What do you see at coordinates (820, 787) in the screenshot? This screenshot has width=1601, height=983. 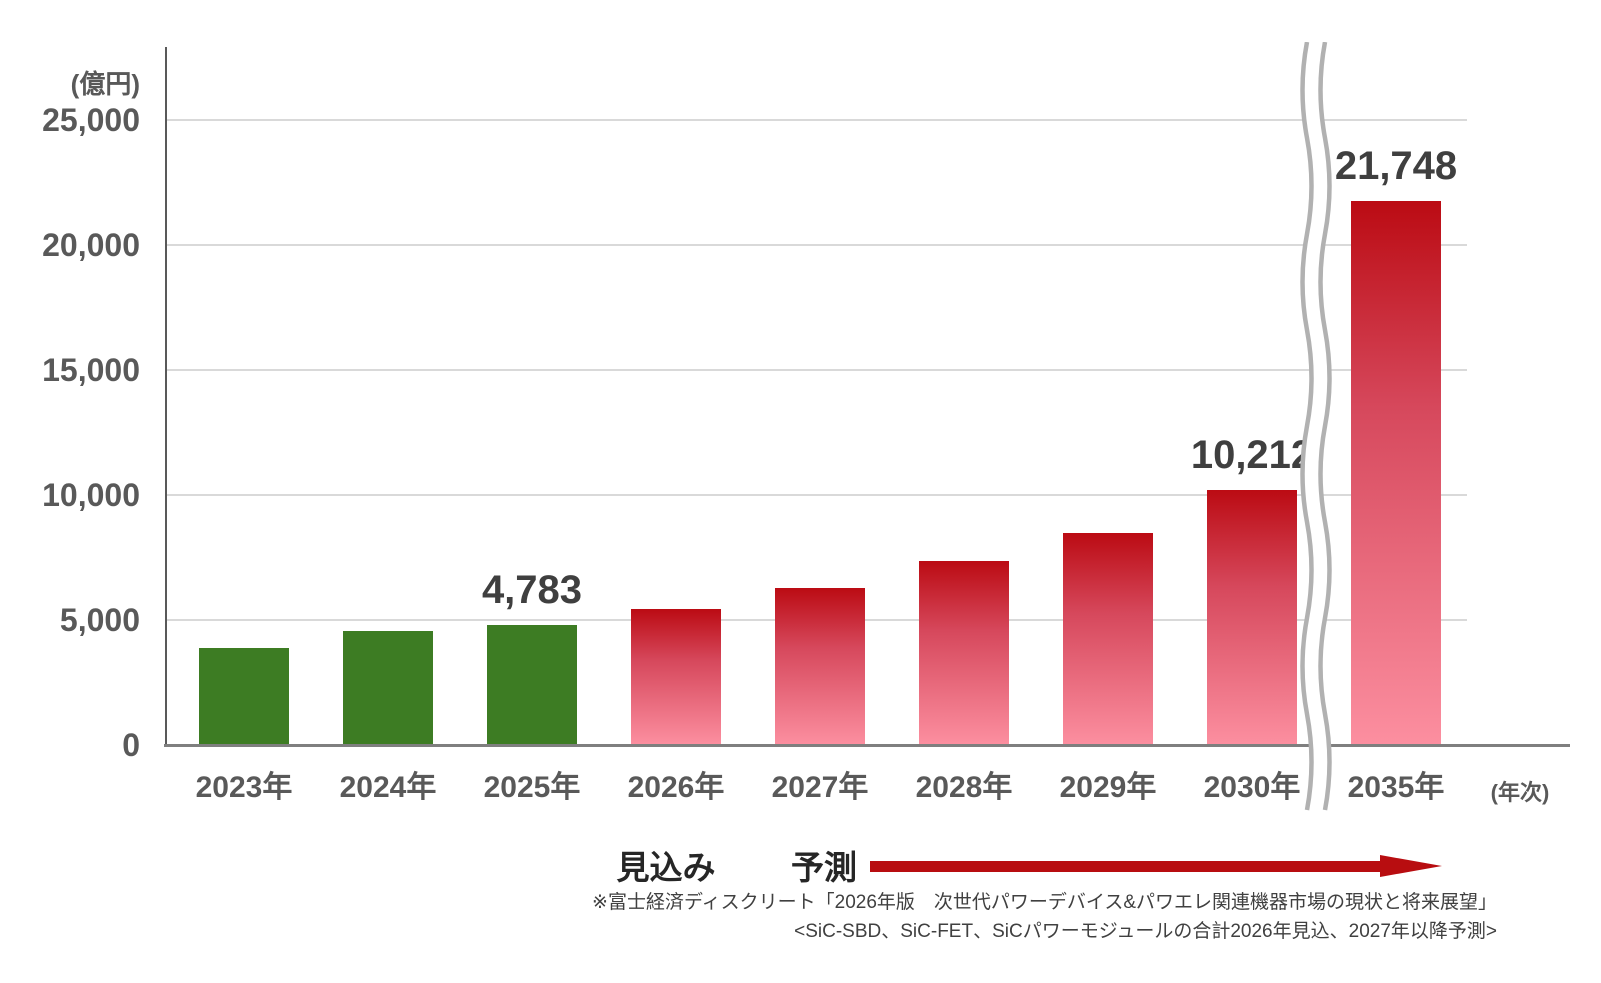 I see `x-tick-label-2027年: 2027年` at bounding box center [820, 787].